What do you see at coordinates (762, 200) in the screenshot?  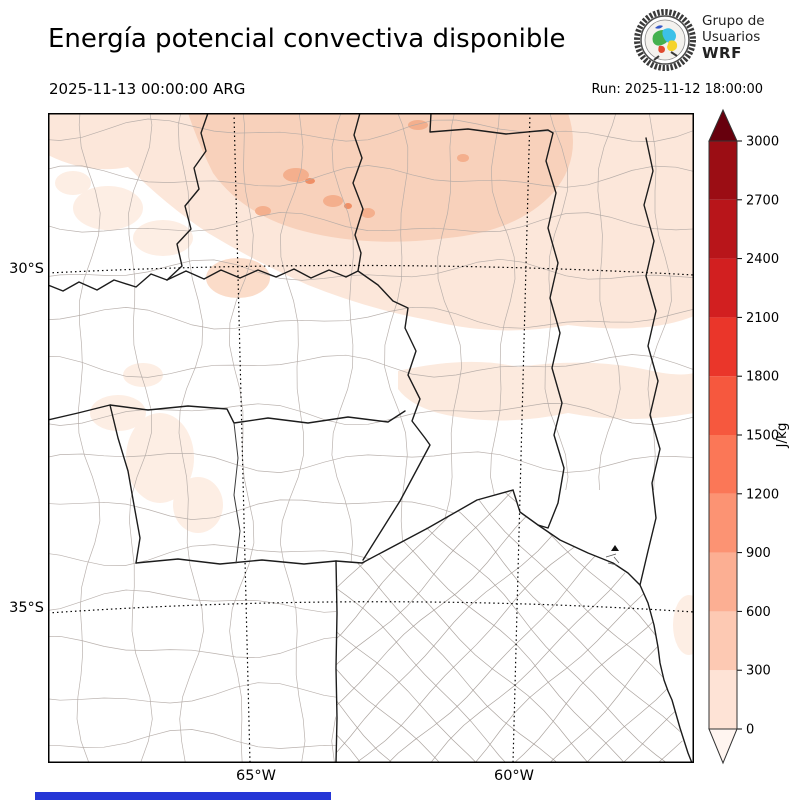 I see `colorbar-tick-label: 2700` at bounding box center [762, 200].